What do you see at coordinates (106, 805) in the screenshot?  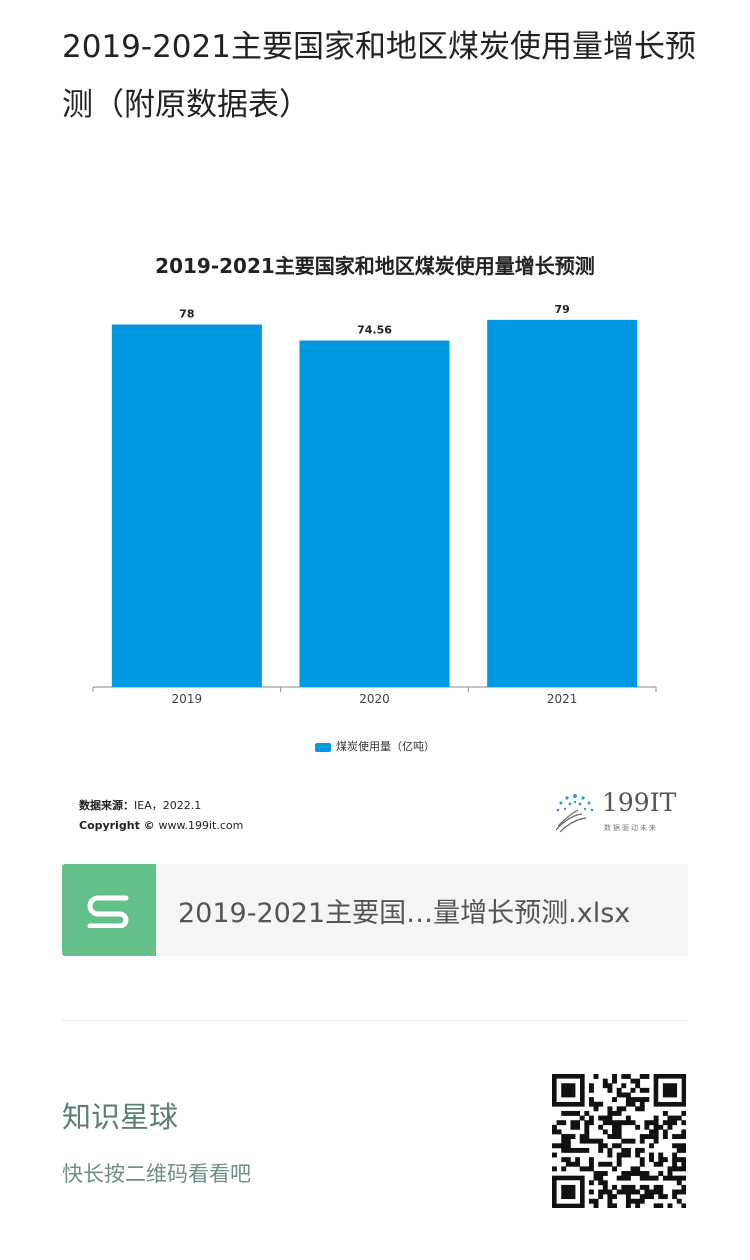 I see `source-label: 数据来源：` at bounding box center [106, 805].